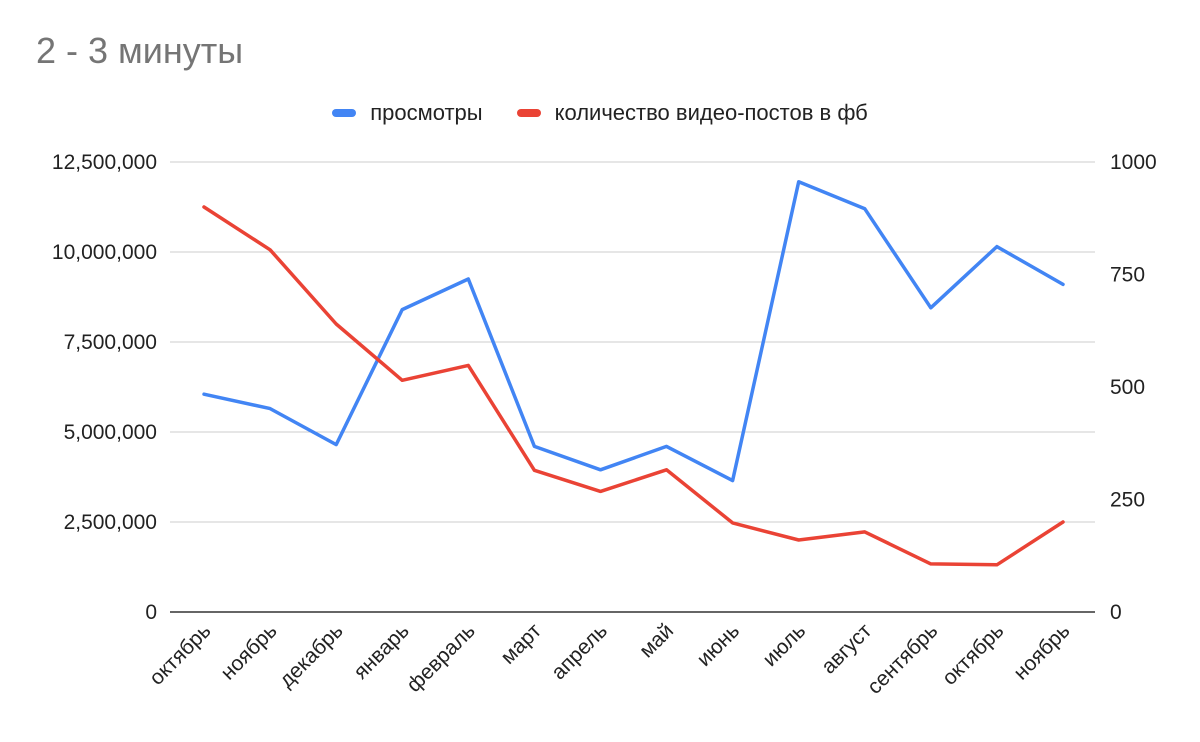 The image size is (1200, 742). I want to click on x-tick-label: февраль, so click(441, 658).